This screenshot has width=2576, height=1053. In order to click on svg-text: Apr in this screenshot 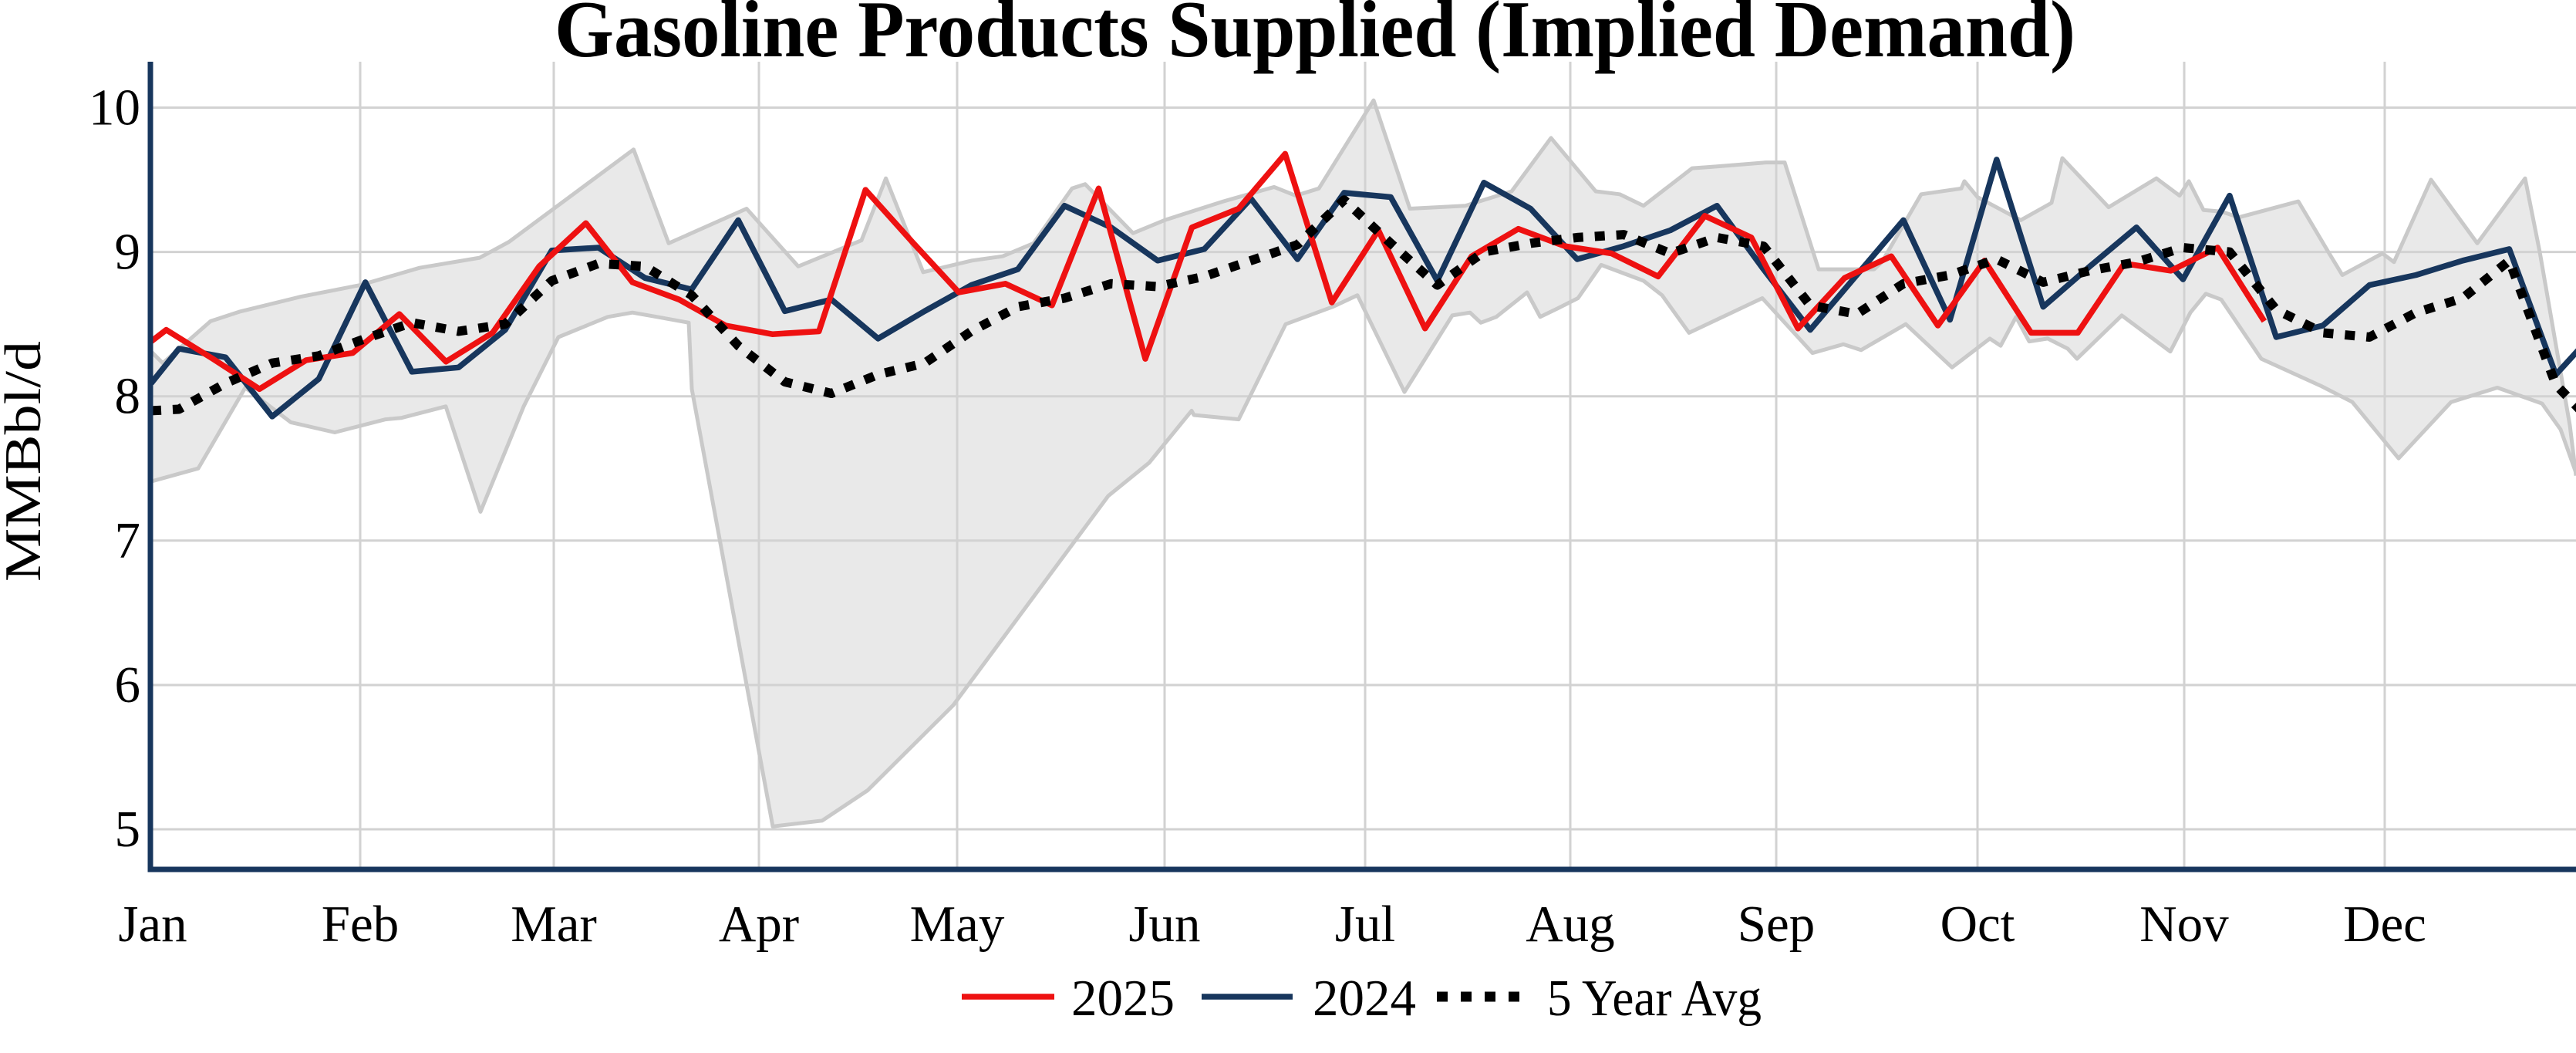, I will do `click(759, 924)`.